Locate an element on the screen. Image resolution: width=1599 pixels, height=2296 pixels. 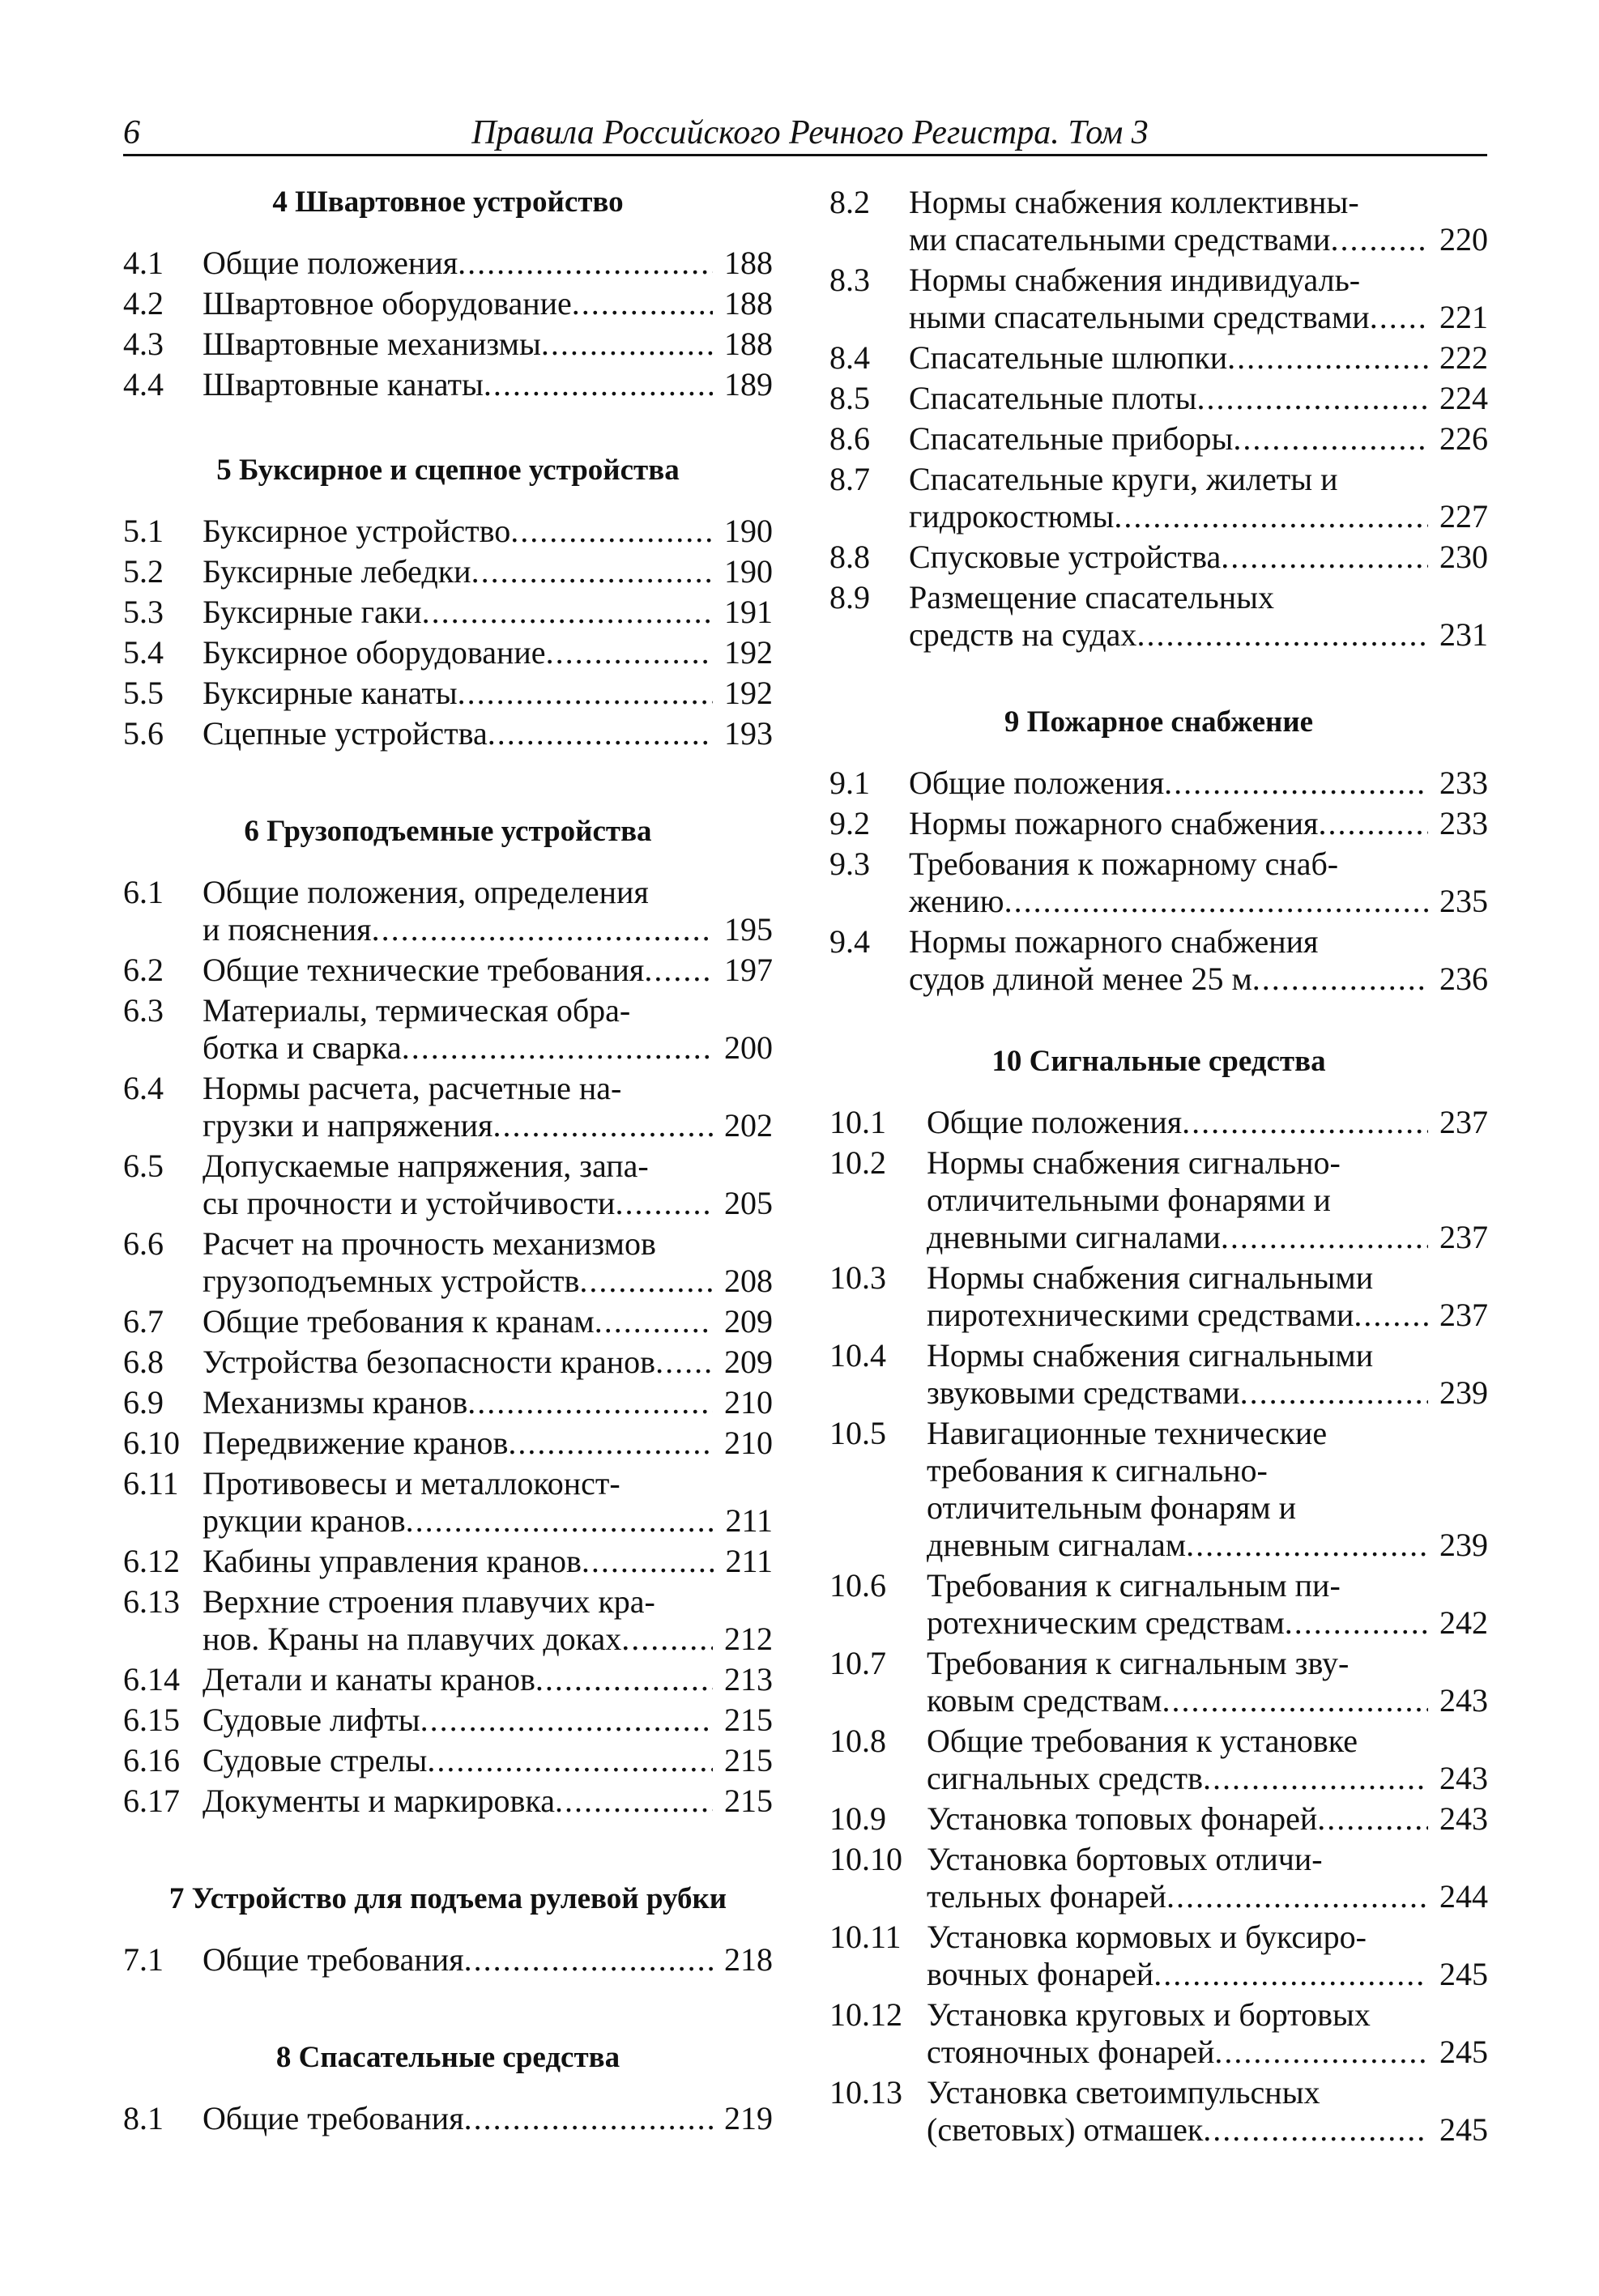
entry-title-line: грузки и напряжения is located at coordinates (348, 1126).